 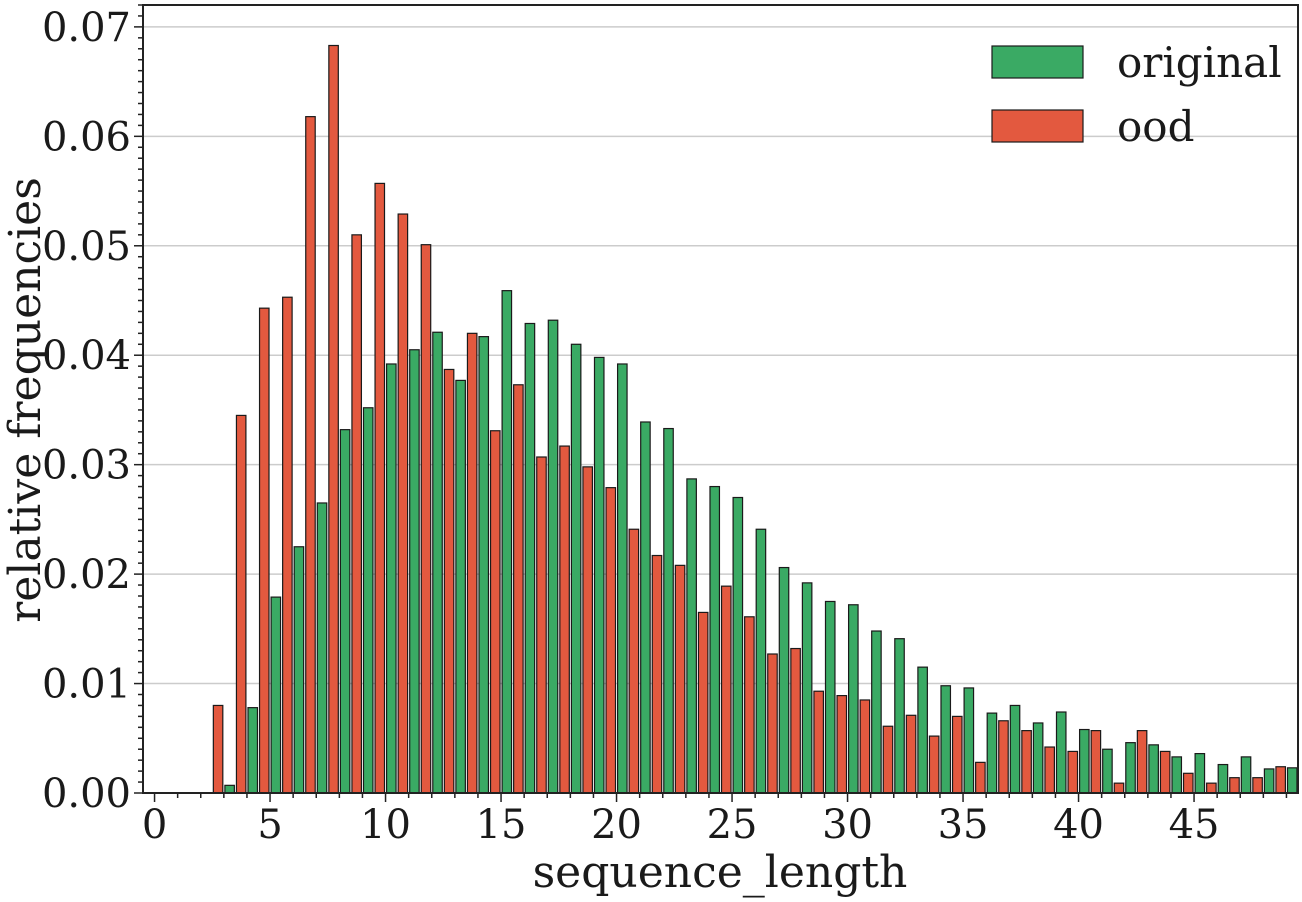 I want to click on legend-label-original: original, so click(x=1199, y=62).